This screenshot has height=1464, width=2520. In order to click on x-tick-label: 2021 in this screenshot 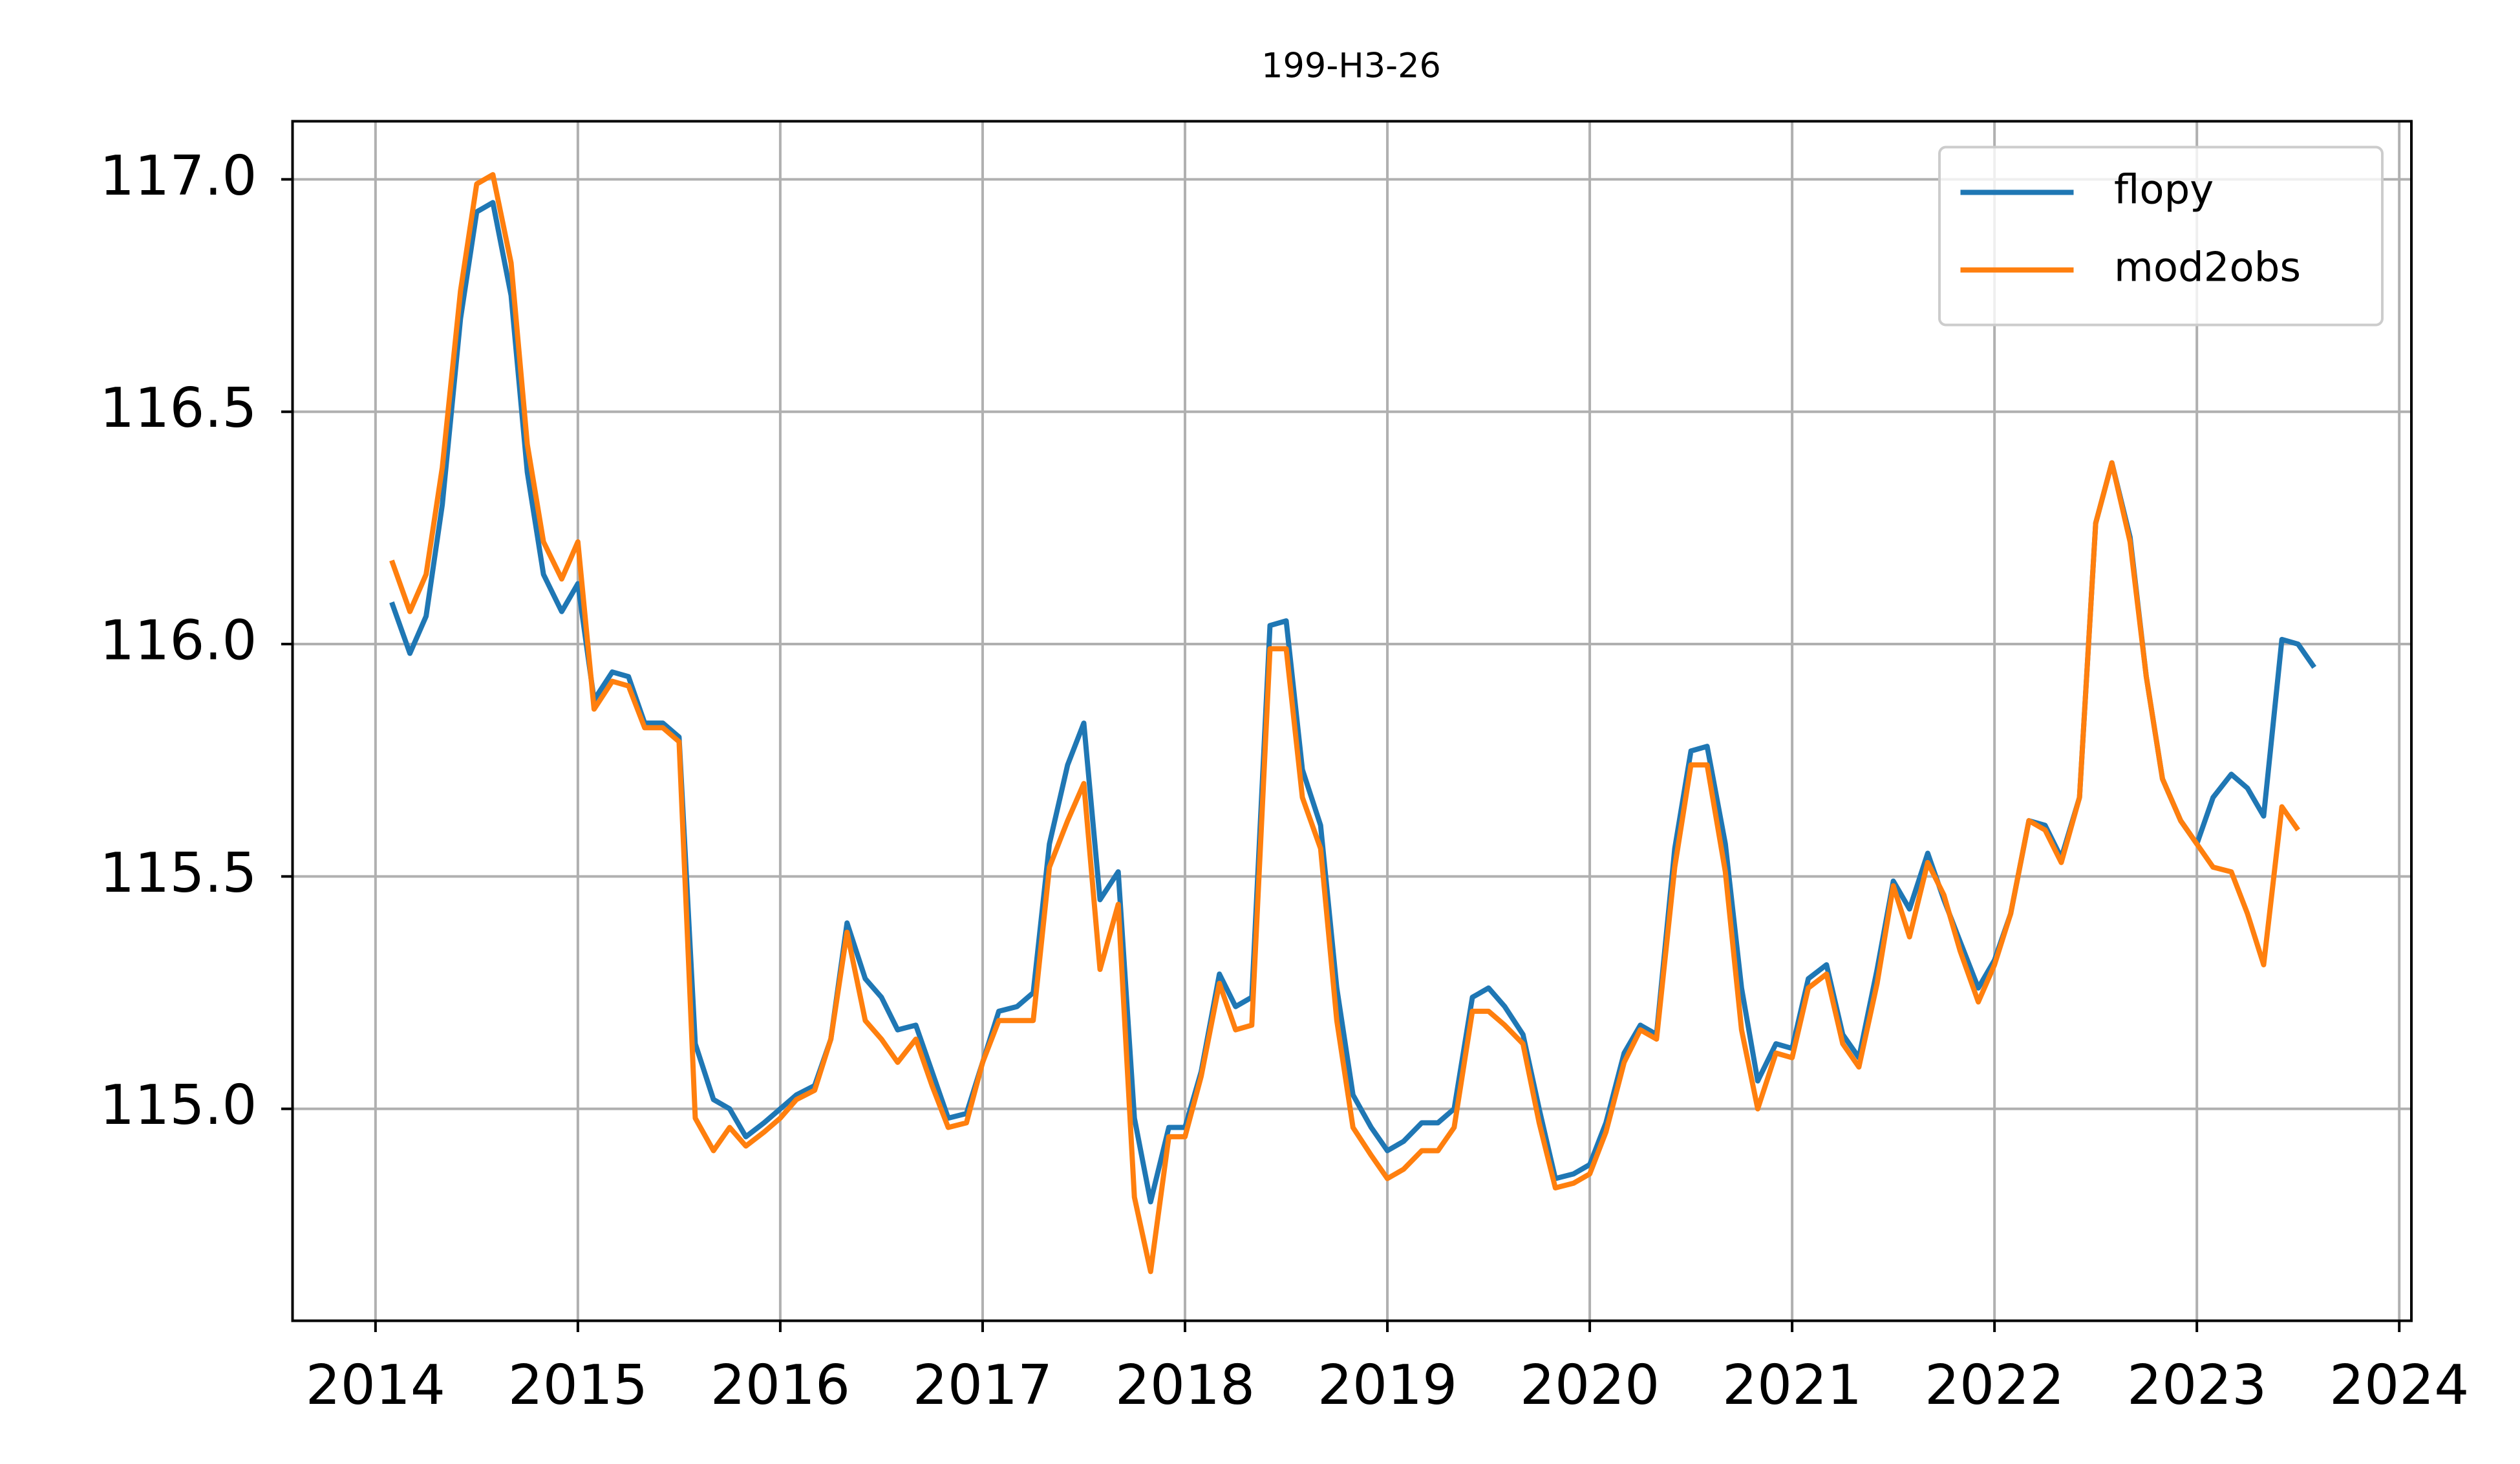, I will do `click(1792, 1385)`.